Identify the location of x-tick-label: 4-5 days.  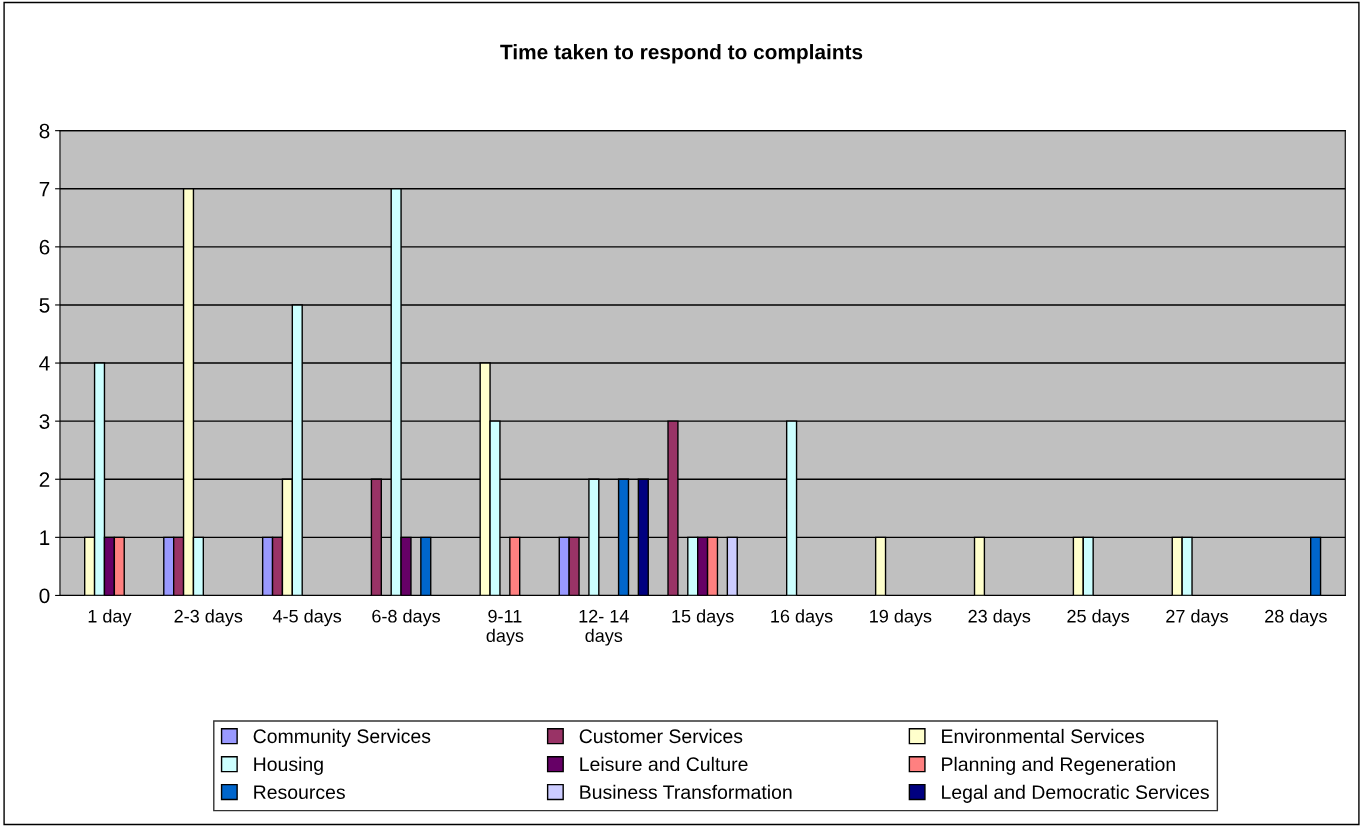
(307, 618).